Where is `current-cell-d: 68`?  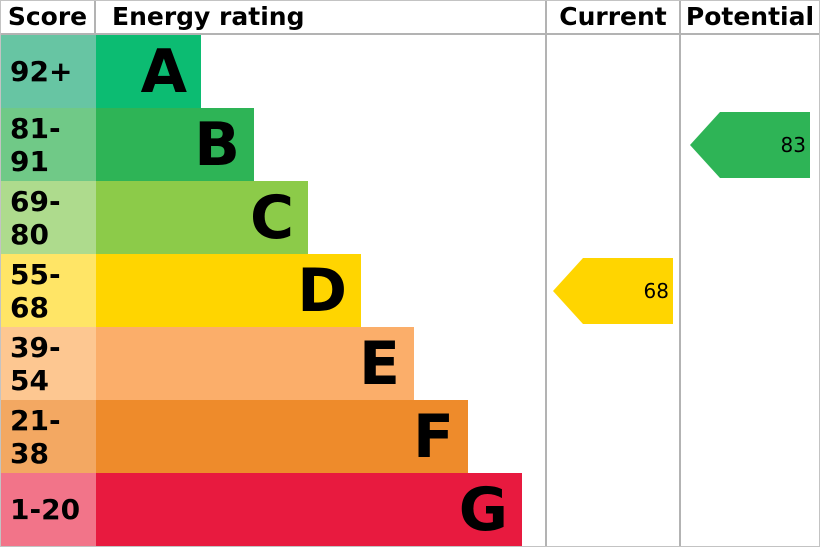
current-cell-d: 68 is located at coordinates (612, 290).